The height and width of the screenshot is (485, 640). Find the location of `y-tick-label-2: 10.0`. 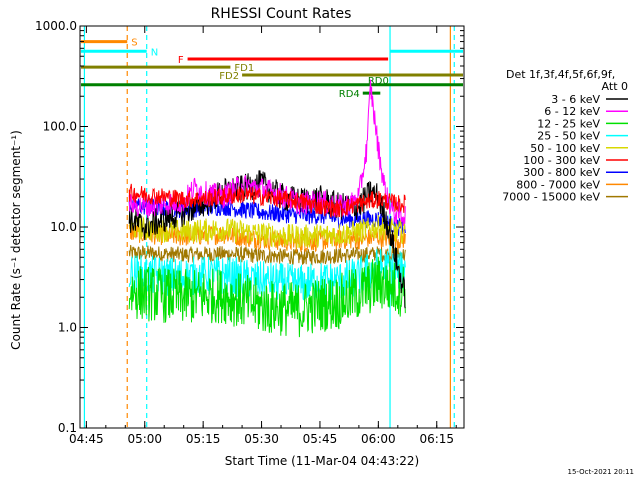

y-tick-label-2: 10.0 is located at coordinates (63, 227).